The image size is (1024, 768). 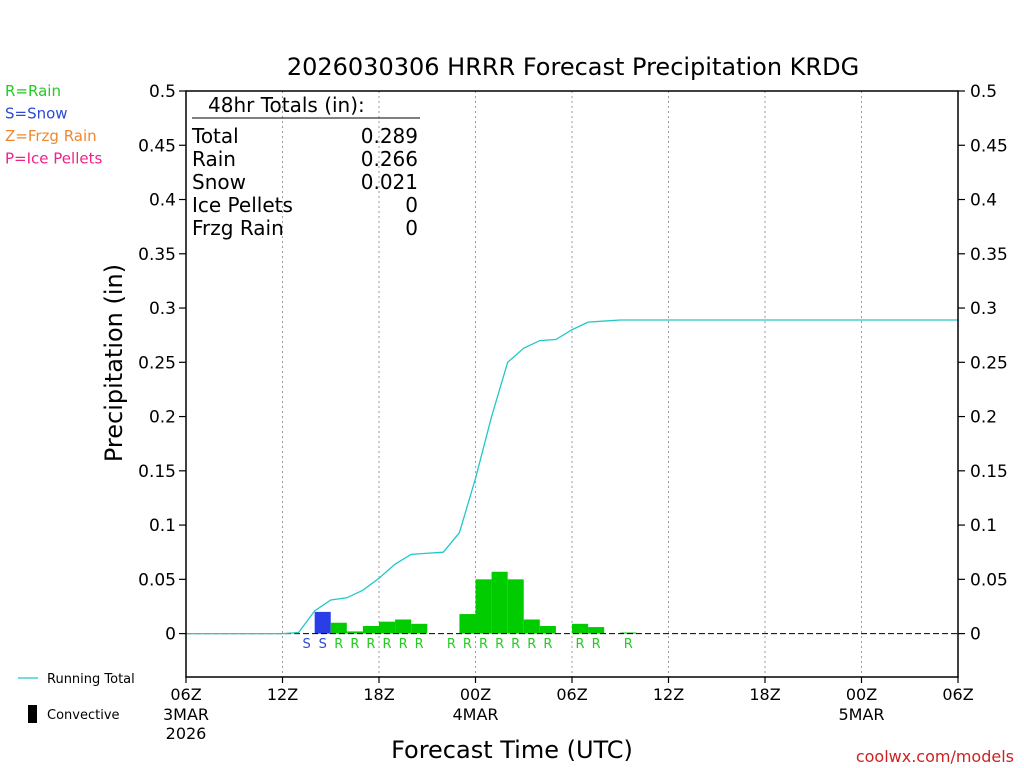 I want to click on y-tick-label-right: 0.35, so click(x=989, y=255).